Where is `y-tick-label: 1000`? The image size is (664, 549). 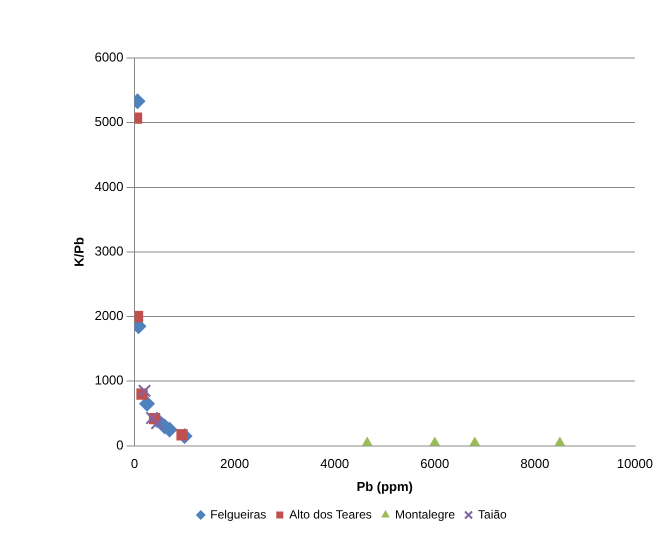 y-tick-label: 1000 is located at coordinates (109, 380).